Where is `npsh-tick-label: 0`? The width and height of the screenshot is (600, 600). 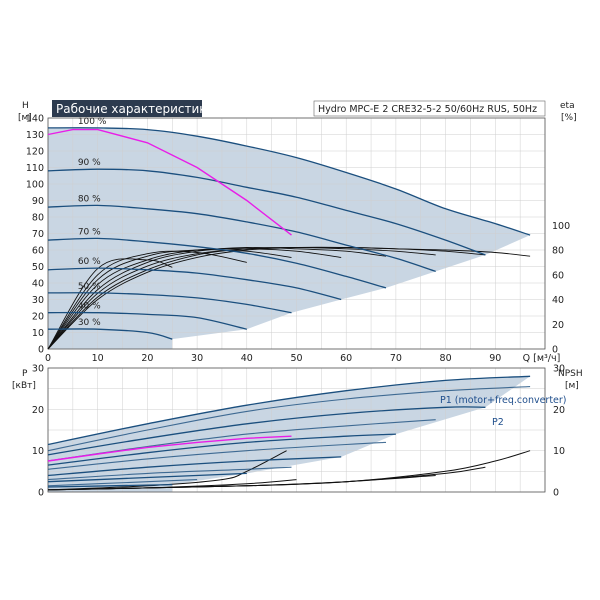 npsh-tick-label: 0 is located at coordinates (556, 493).